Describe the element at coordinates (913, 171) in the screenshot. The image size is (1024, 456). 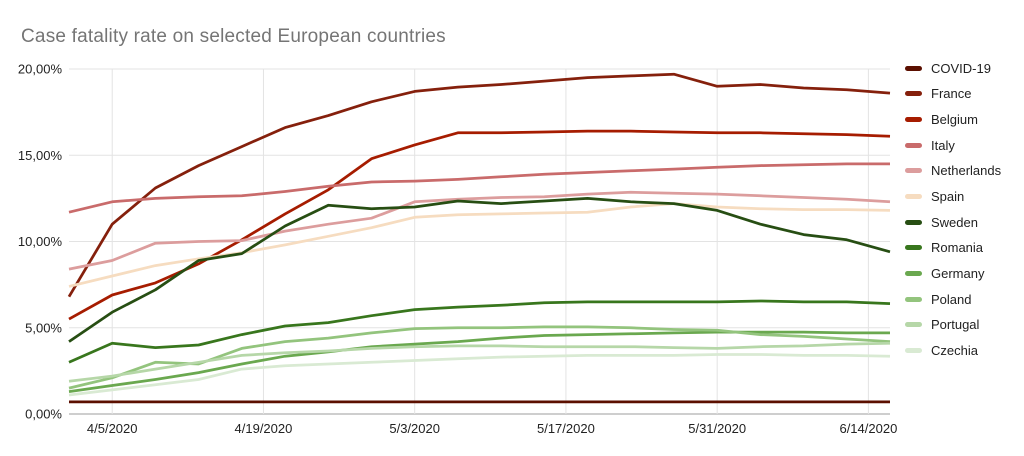
I see `legend-swatch-netherlands` at that location.